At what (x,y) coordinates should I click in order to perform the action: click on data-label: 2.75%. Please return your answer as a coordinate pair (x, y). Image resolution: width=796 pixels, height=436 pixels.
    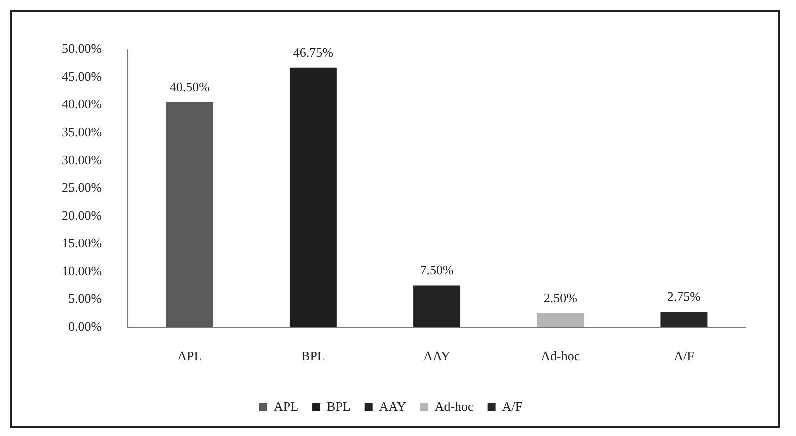
    Looking at the image, I should click on (684, 296).